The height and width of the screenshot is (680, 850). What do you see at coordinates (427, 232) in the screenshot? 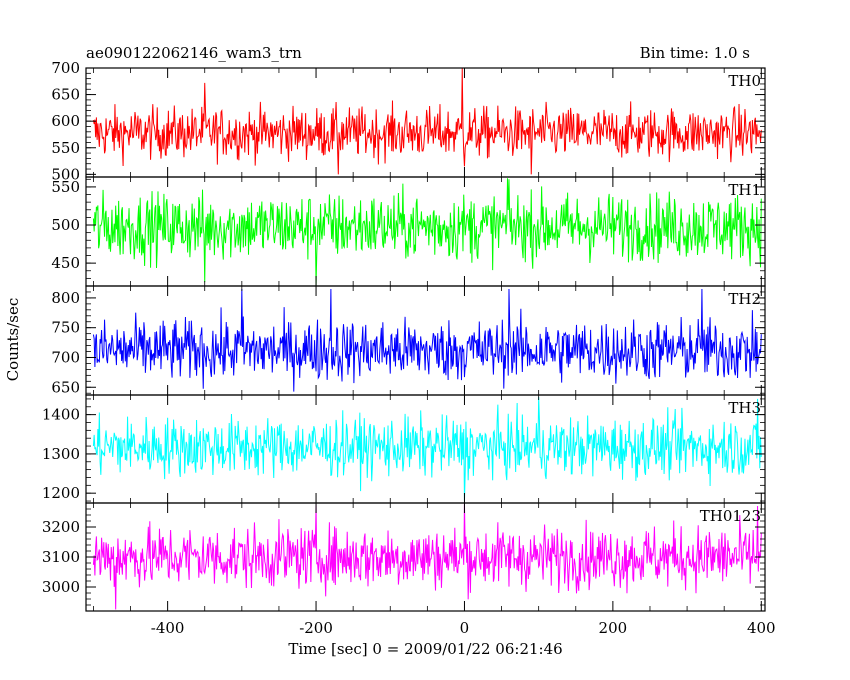
I see `series-line-th1` at bounding box center [427, 232].